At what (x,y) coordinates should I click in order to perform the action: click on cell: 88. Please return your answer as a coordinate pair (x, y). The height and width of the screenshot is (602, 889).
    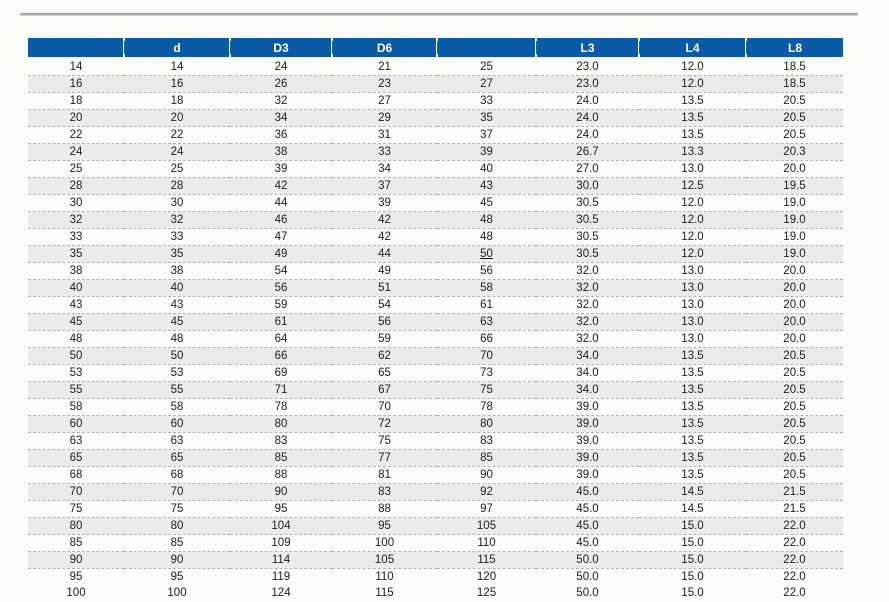
    Looking at the image, I should click on (281, 475).